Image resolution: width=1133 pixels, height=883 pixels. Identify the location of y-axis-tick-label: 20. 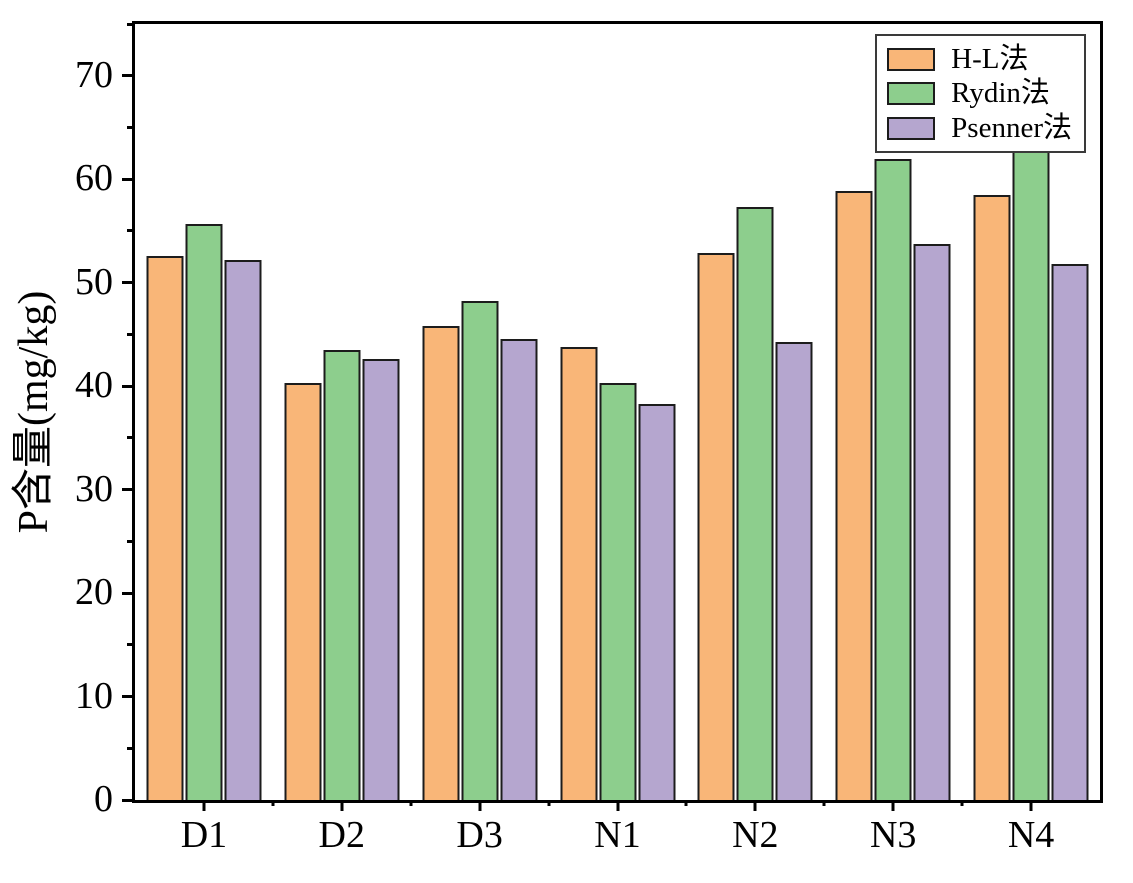
(94, 592).